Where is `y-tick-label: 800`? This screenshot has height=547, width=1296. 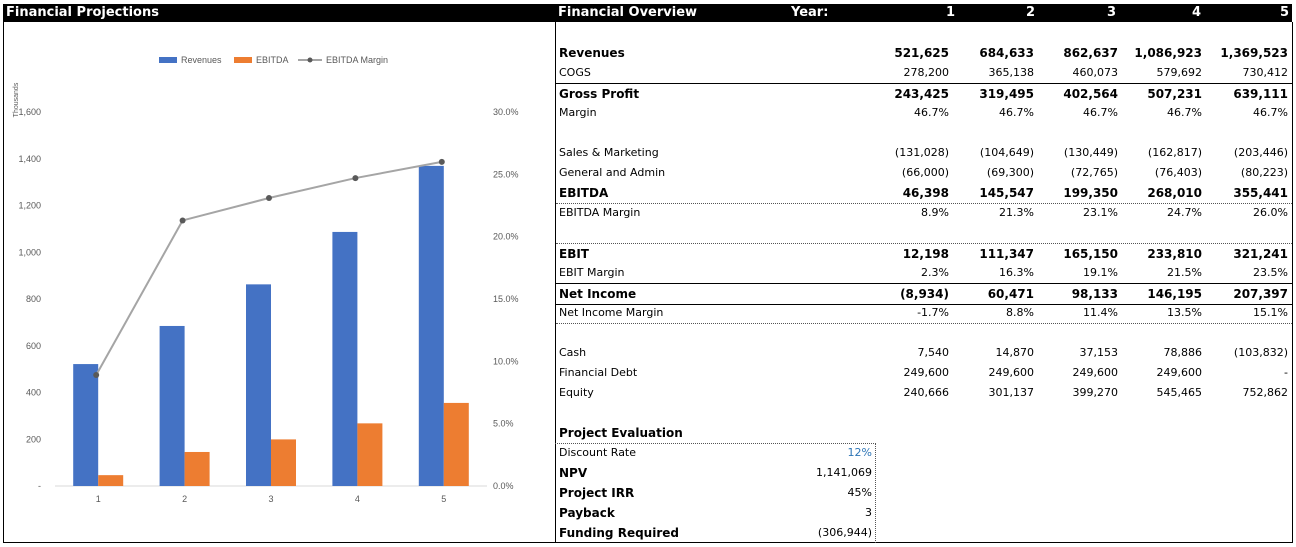 y-tick-label: 800 is located at coordinates (33, 299).